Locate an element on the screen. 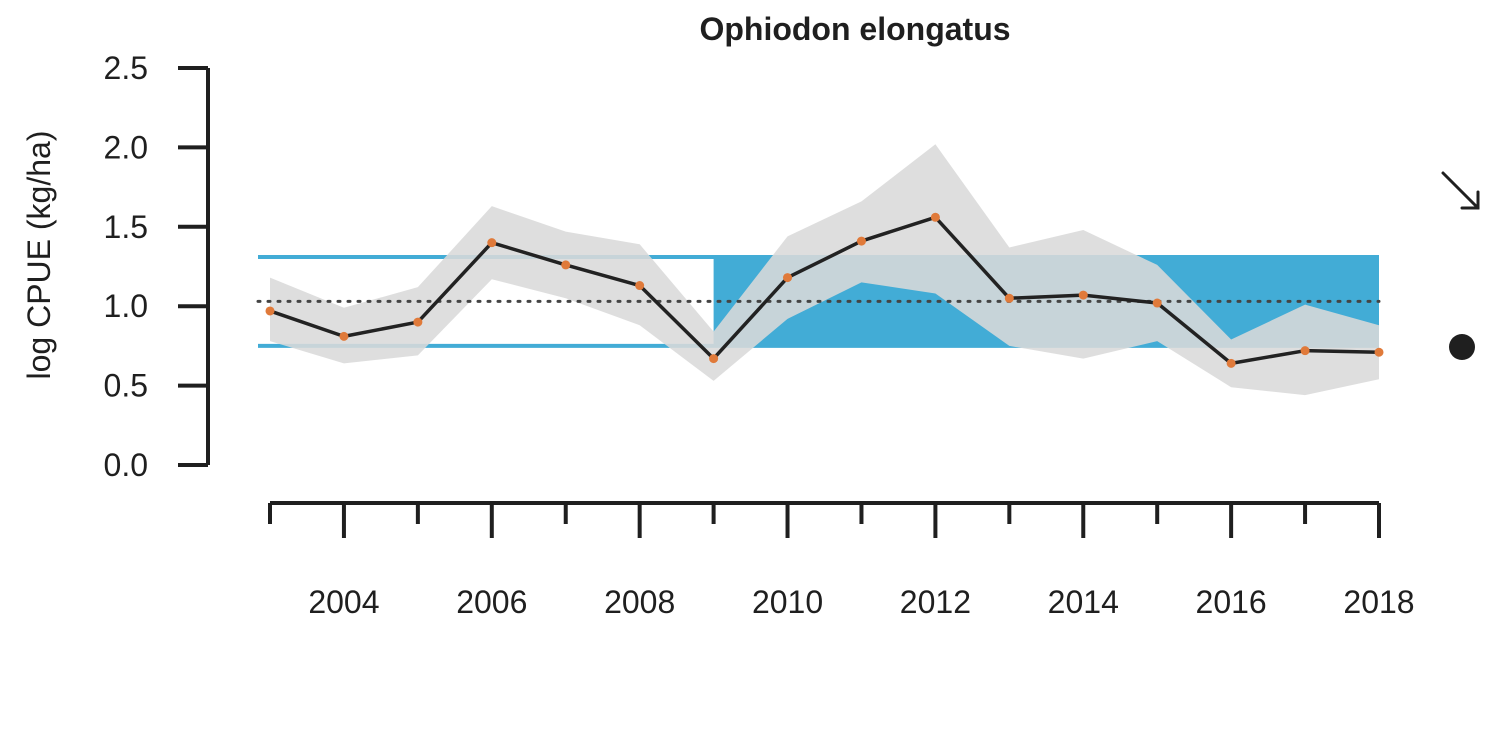 The image size is (1500, 750). x-tick-label-2018: 2018 is located at coordinates (1378, 602).